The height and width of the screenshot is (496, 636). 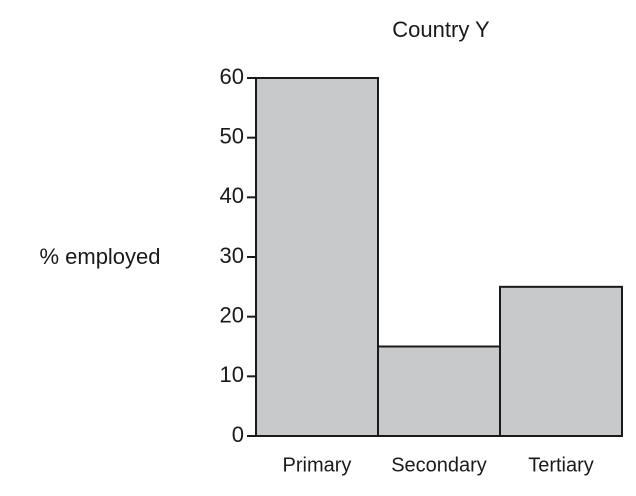 I want to click on x-tick-label: Primary, so click(x=317, y=465).